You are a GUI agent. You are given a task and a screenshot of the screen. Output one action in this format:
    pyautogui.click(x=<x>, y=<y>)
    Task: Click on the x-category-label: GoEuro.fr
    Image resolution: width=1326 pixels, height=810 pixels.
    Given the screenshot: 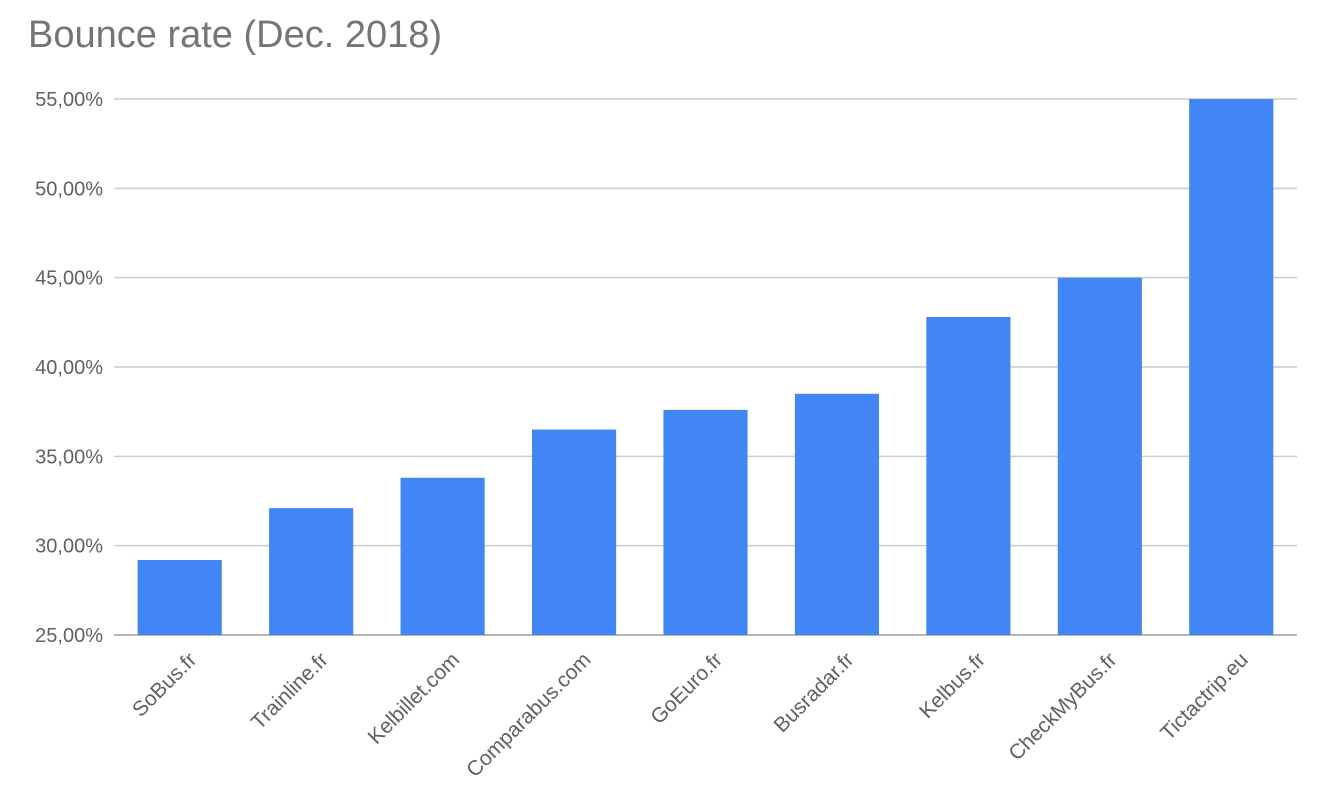 What is the action you would take?
    pyautogui.click(x=686, y=688)
    